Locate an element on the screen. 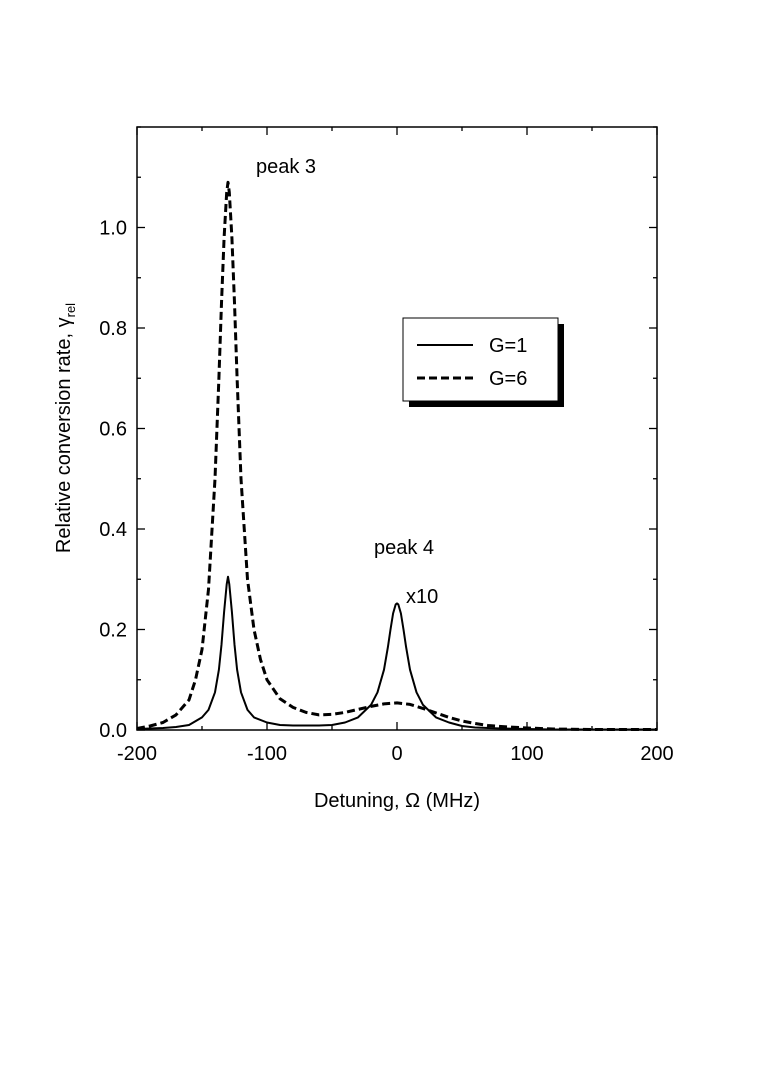 The width and height of the screenshot is (765, 1090). y-axis-title-subscript: rel is located at coordinates (70, 310).